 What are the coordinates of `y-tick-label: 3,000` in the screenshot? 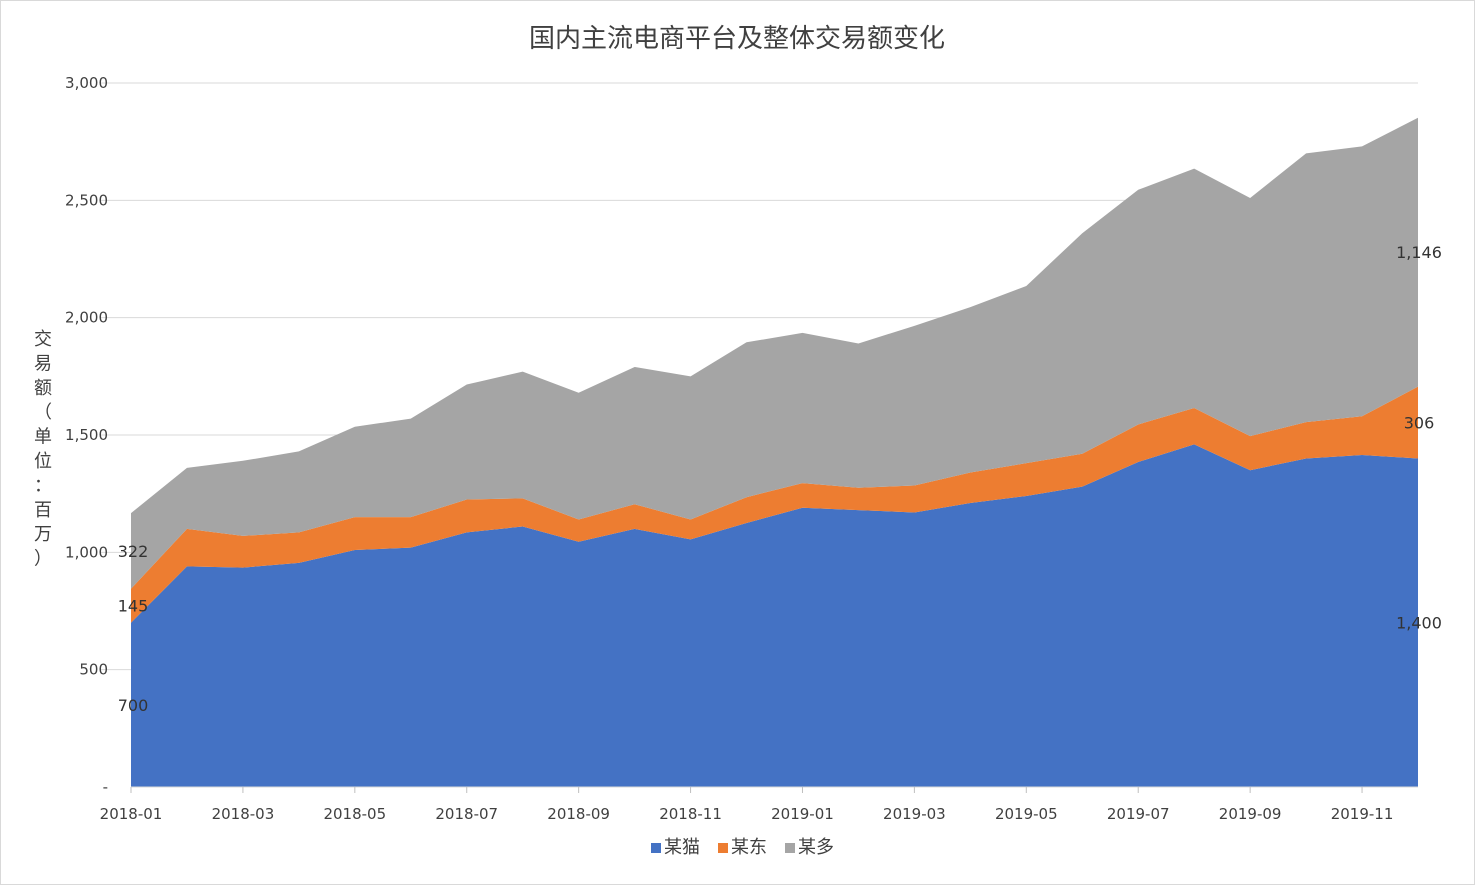 It's located at (86, 83).